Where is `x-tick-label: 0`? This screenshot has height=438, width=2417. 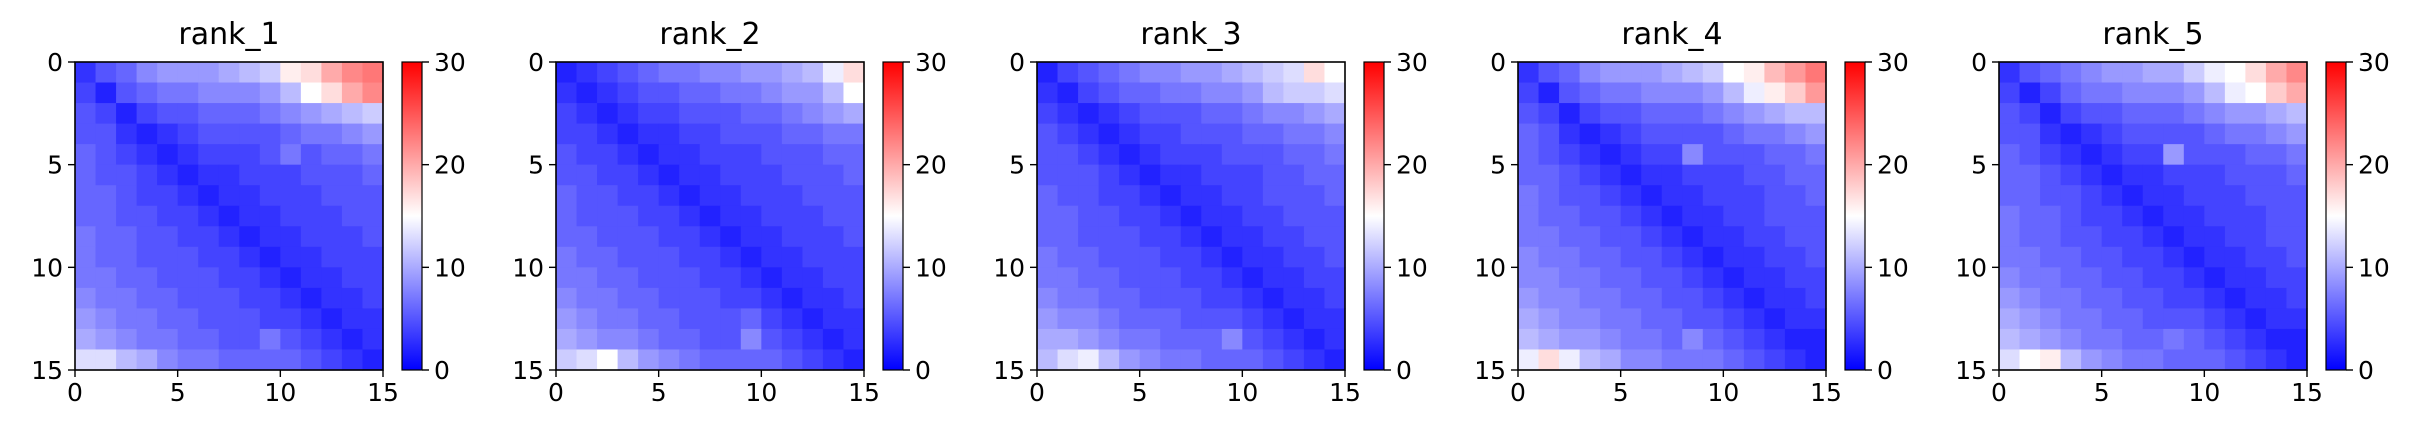
x-tick-label: 0 is located at coordinates (75, 392).